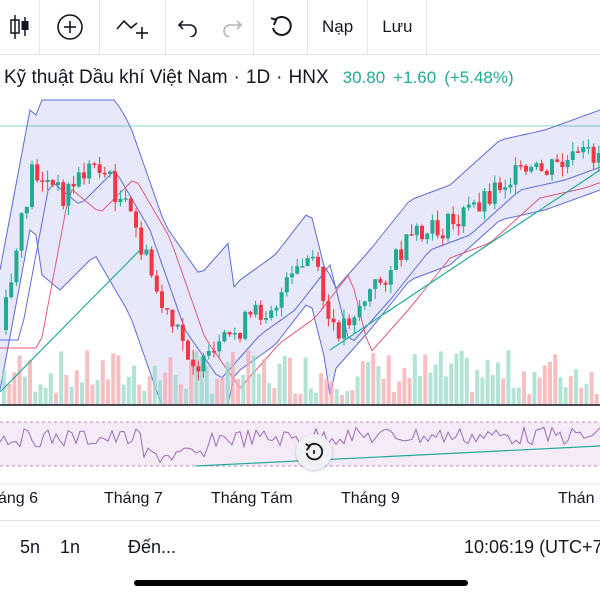 Image resolution: width=600 pixels, height=600 pixels. What do you see at coordinates (232, 27) in the screenshot?
I see `redo-icon` at bounding box center [232, 27].